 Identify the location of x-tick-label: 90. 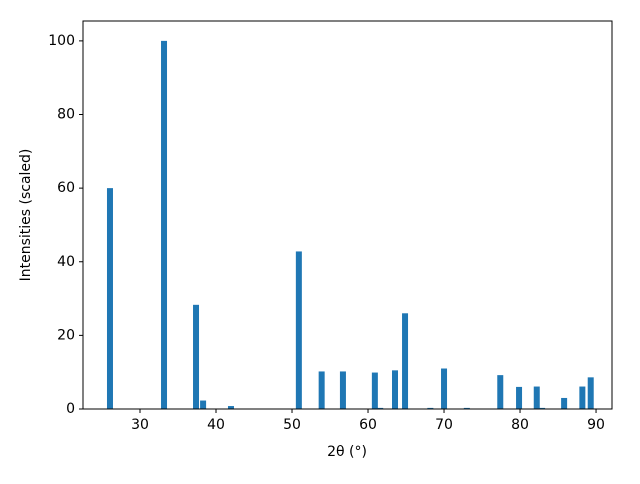
(596, 425).